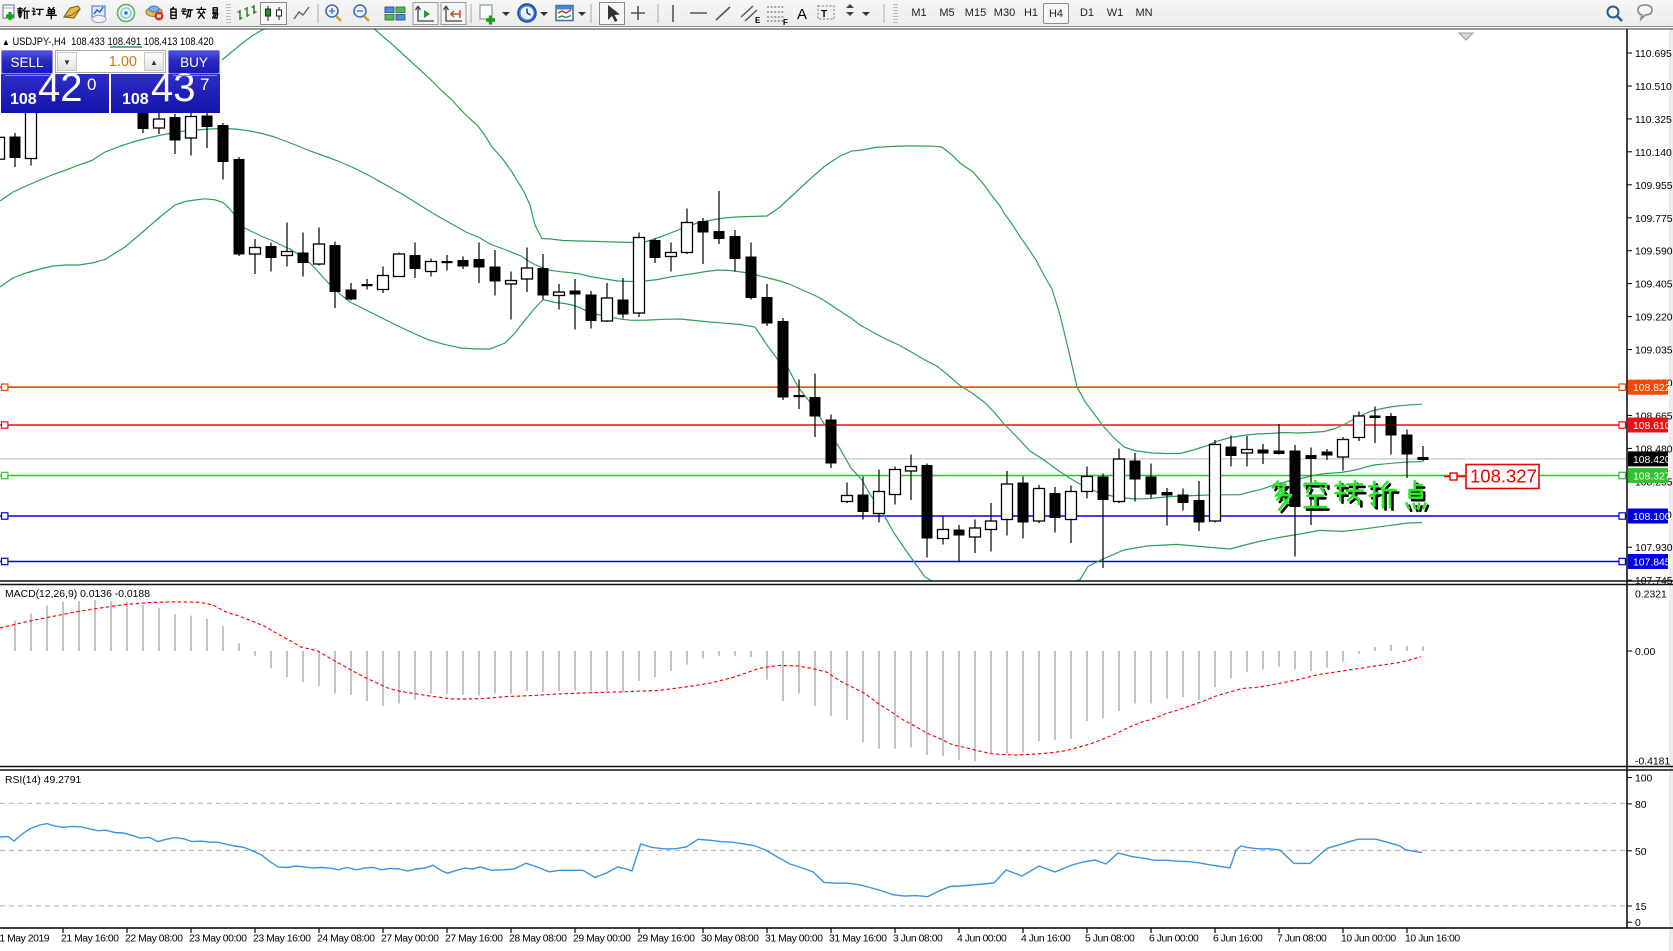  Describe the element at coordinates (474, 939) in the screenshot. I see `svg-text: 27 May 16:00` at that location.